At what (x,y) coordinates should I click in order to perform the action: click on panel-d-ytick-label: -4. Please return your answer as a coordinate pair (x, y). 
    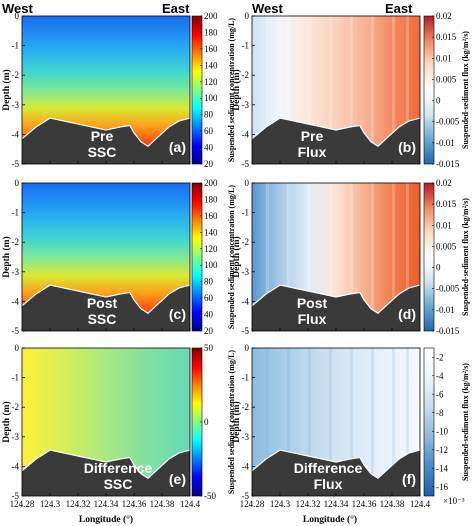
    Looking at the image, I should click on (246, 301).